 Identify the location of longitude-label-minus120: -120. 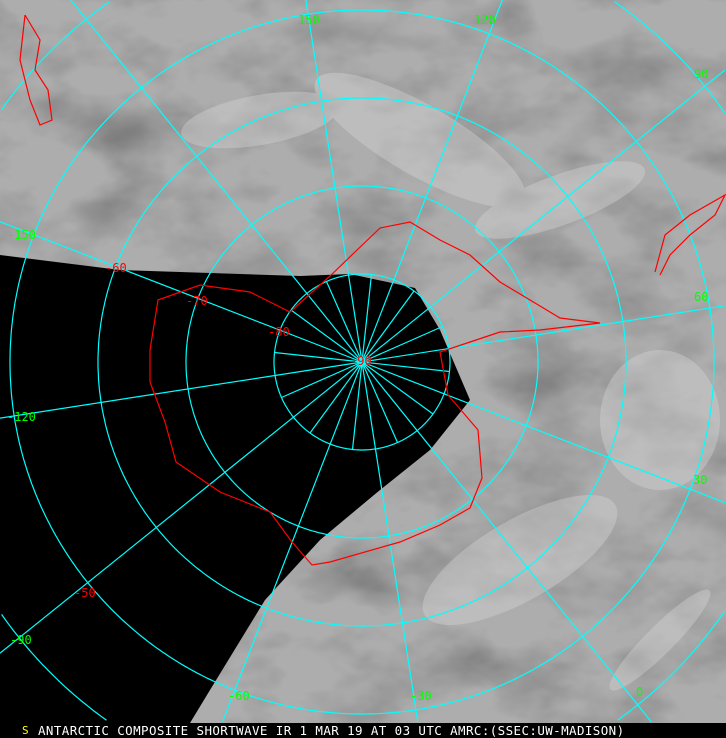
(21, 417).